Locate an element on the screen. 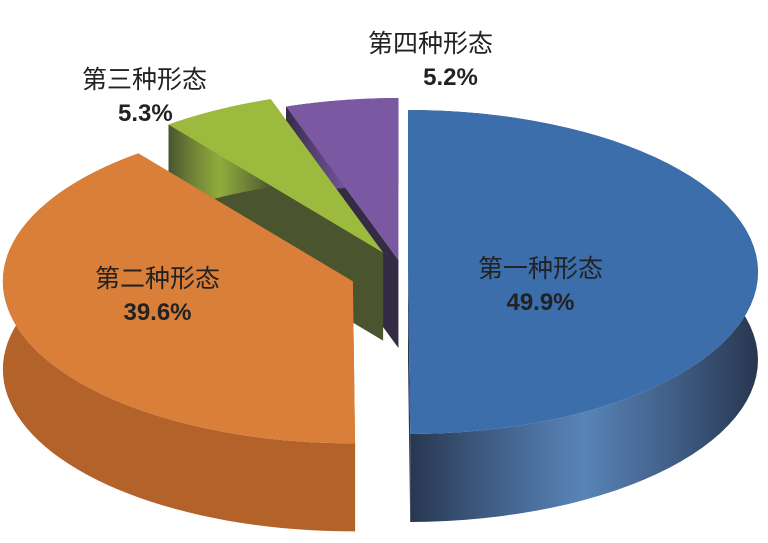  label-slice-2: 第二种形态 39.6% is located at coordinates (157, 296).